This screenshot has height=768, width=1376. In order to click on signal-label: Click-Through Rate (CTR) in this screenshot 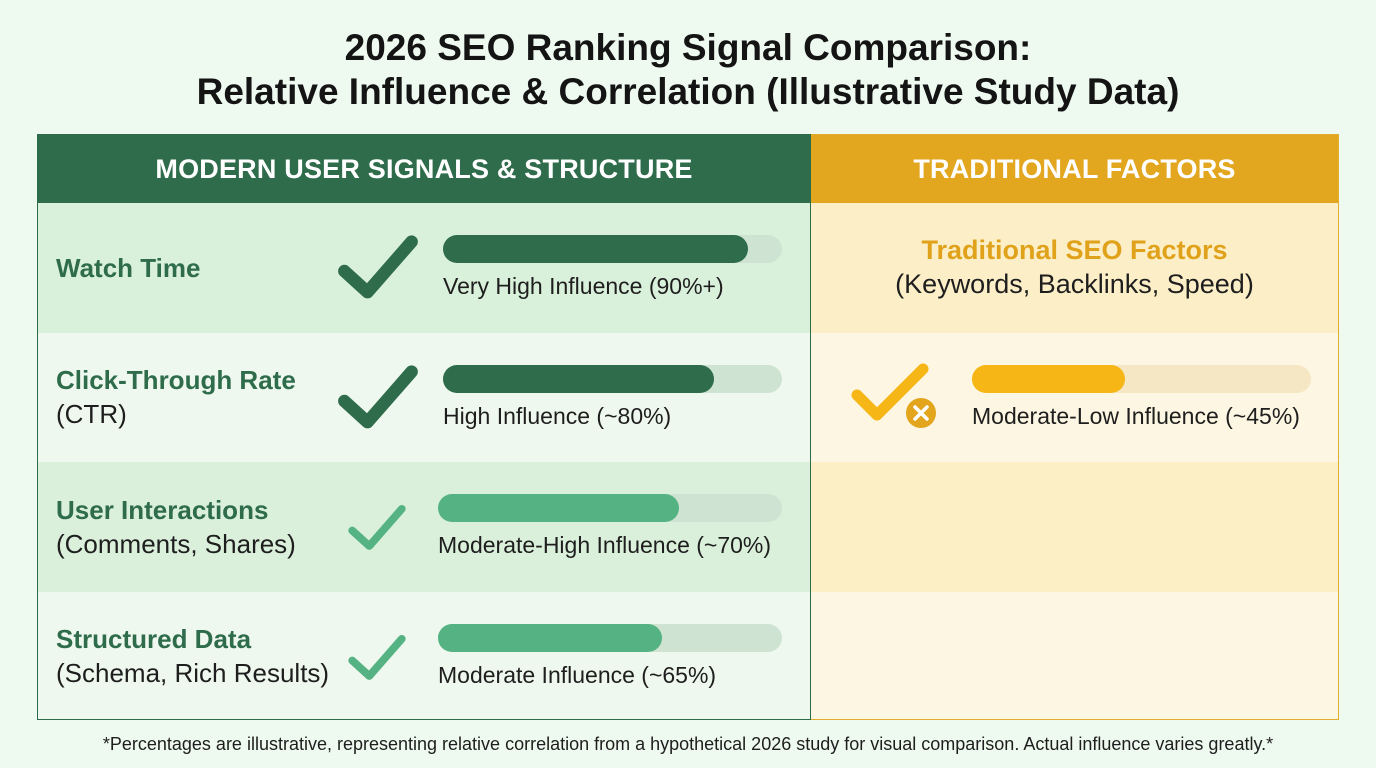, I will do `click(176, 398)`.